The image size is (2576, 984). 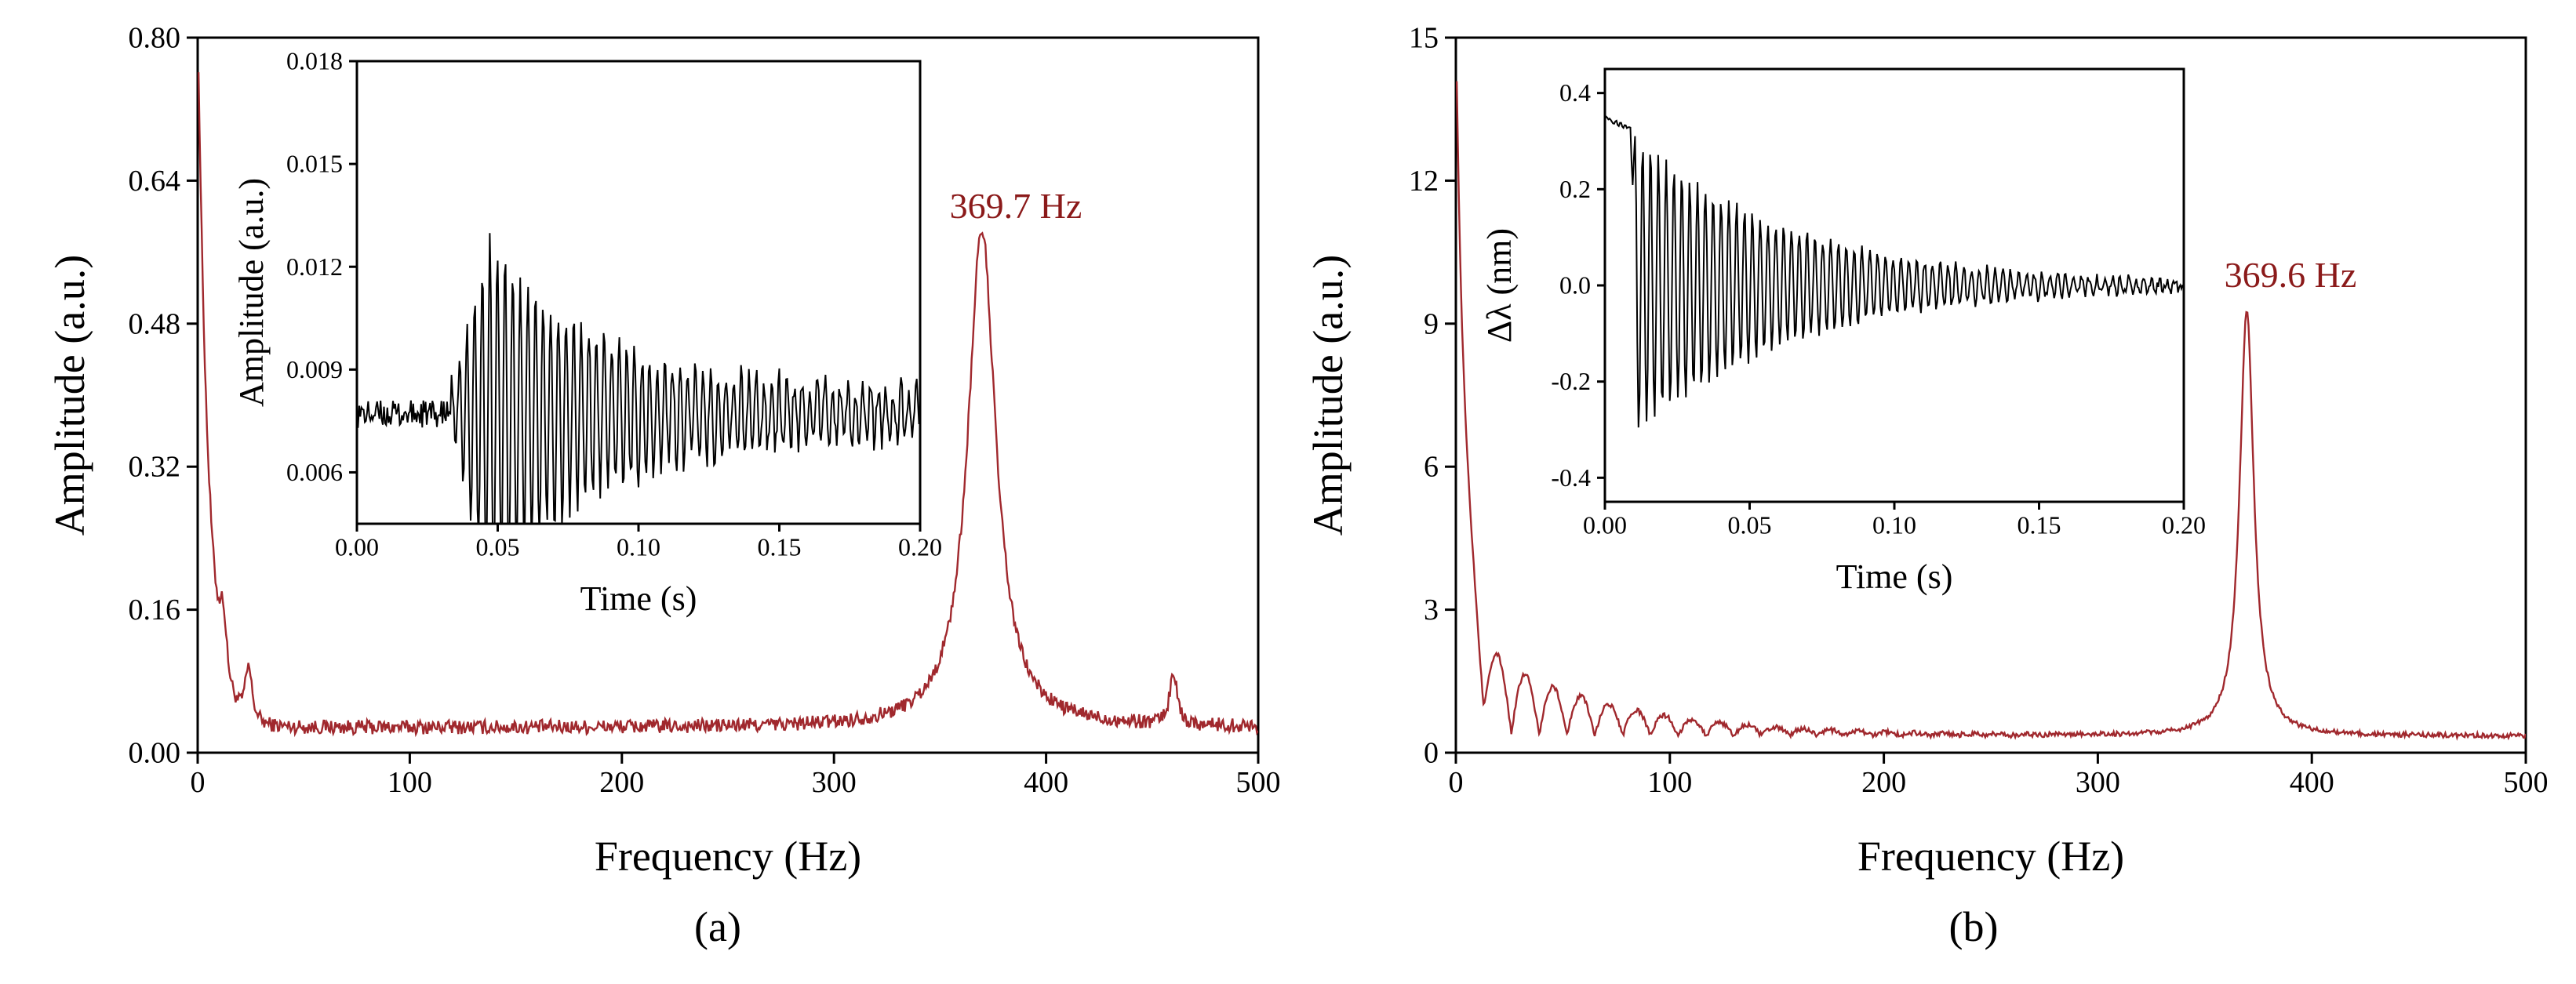 I want to click on panel-label: (b), so click(x=1974, y=926).